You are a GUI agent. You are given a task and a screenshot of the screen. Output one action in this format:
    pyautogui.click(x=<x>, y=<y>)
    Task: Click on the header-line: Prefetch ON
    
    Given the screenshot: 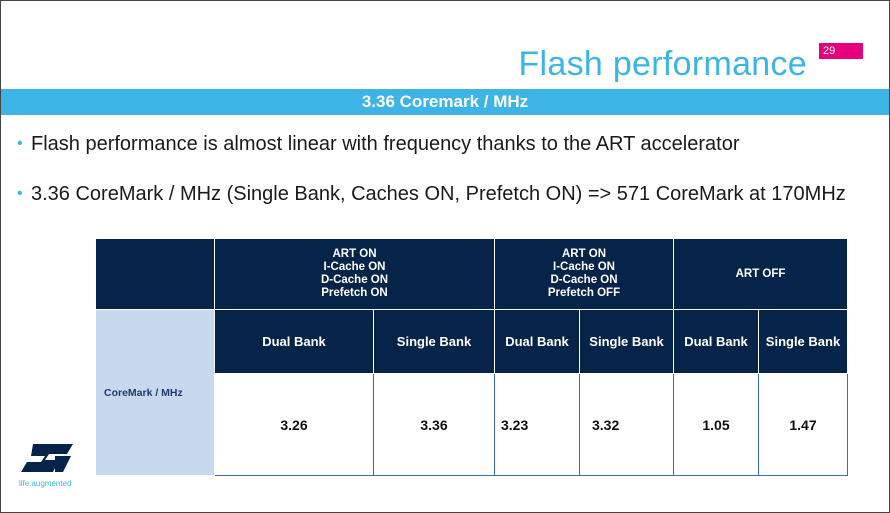 What is the action you would take?
    pyautogui.click(x=354, y=293)
    